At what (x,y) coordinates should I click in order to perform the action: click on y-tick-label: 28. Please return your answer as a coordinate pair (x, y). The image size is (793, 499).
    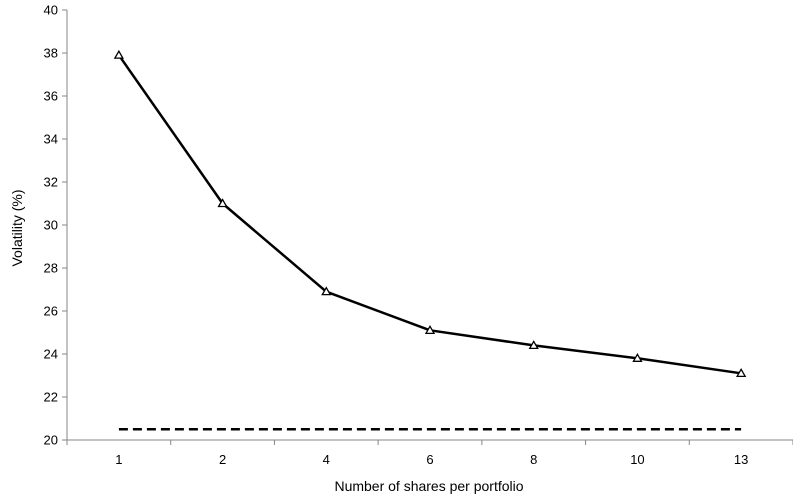
    Looking at the image, I should click on (51, 268).